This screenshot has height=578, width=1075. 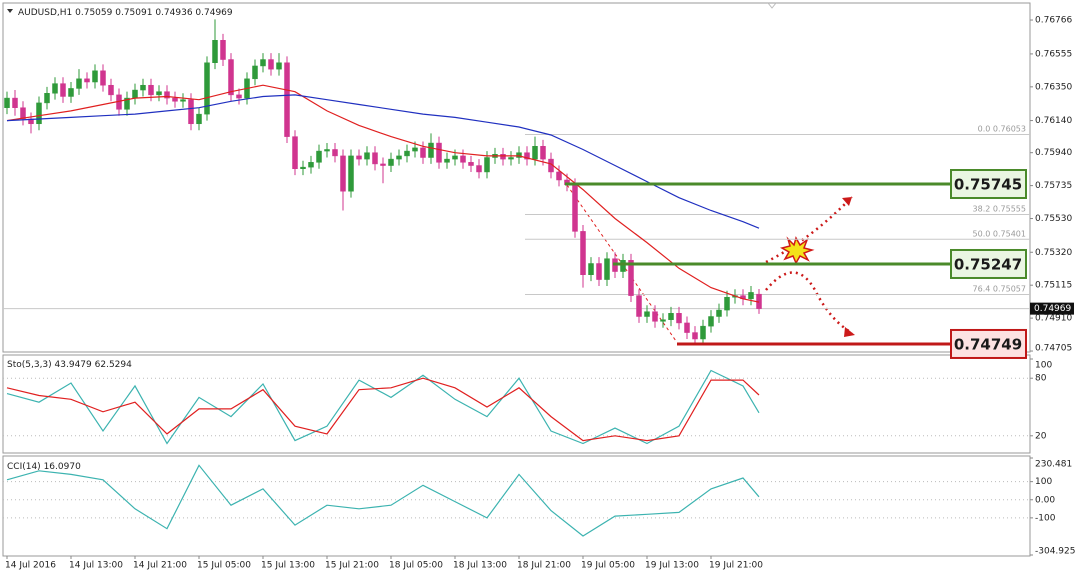 What do you see at coordinates (45, 13) in the screenshot?
I see `symbol: AUDUSD,H1` at bounding box center [45, 13].